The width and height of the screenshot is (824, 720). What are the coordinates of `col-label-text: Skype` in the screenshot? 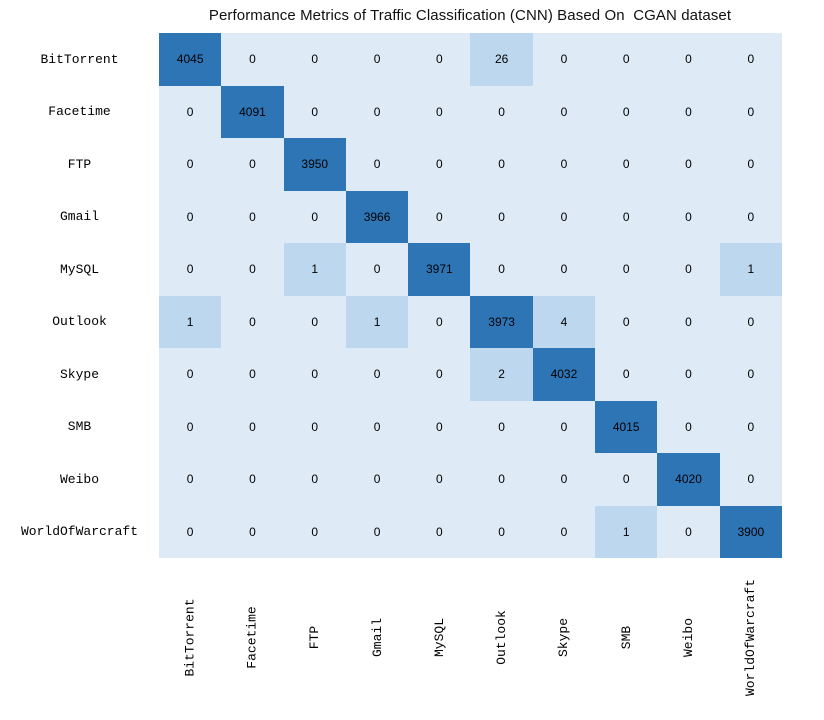 It's located at (564, 637).